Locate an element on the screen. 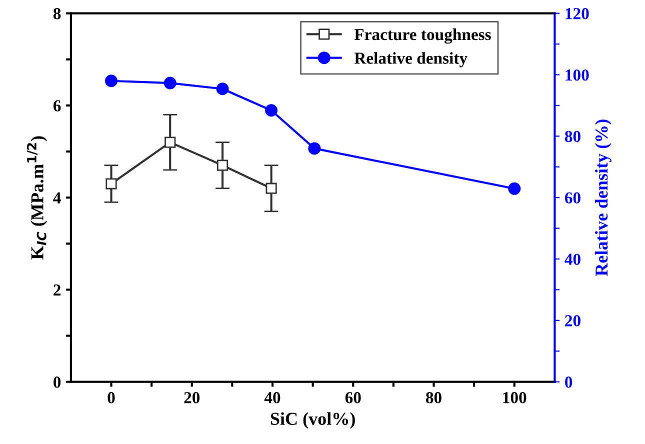  legend-label: Fracture toughness is located at coordinates (422, 36).